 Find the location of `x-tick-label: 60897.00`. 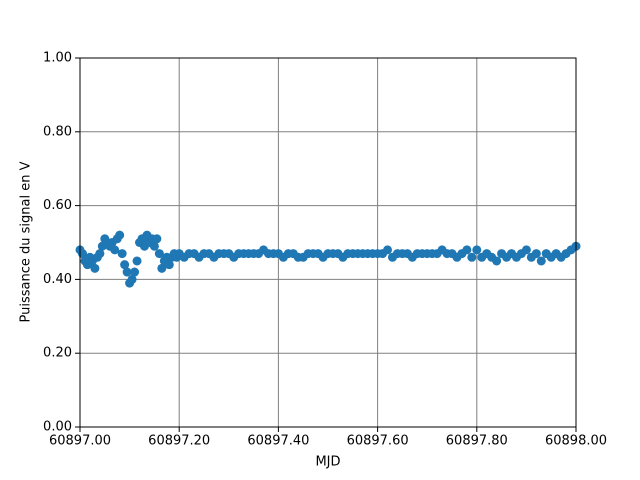

x-tick-label: 60897.00 is located at coordinates (80, 441).